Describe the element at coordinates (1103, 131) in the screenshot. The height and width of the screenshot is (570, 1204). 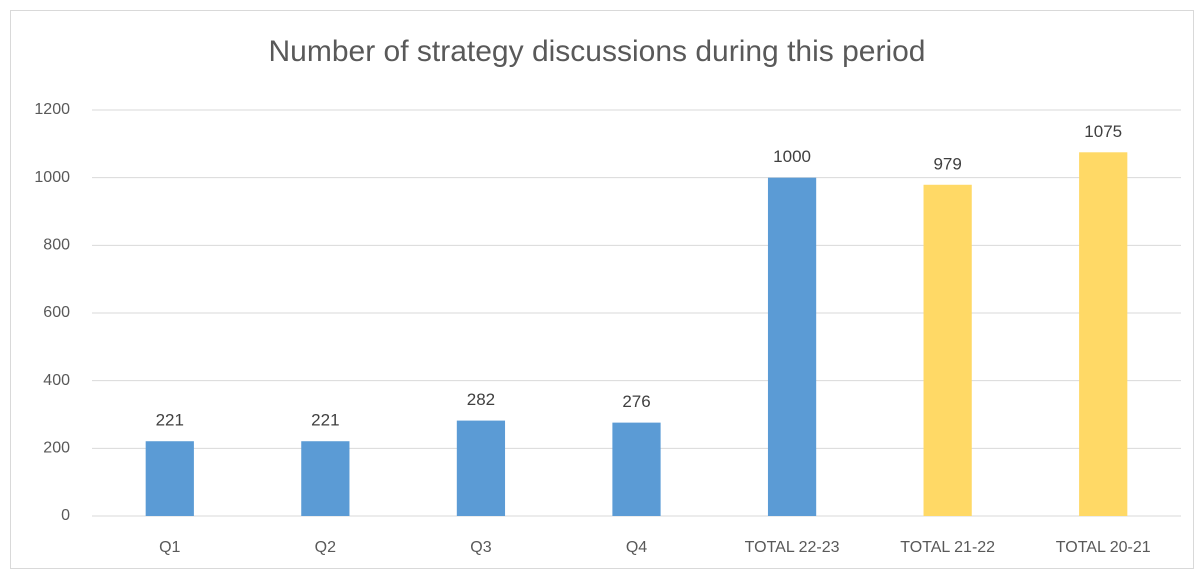
I see `data-label: 1075` at that location.